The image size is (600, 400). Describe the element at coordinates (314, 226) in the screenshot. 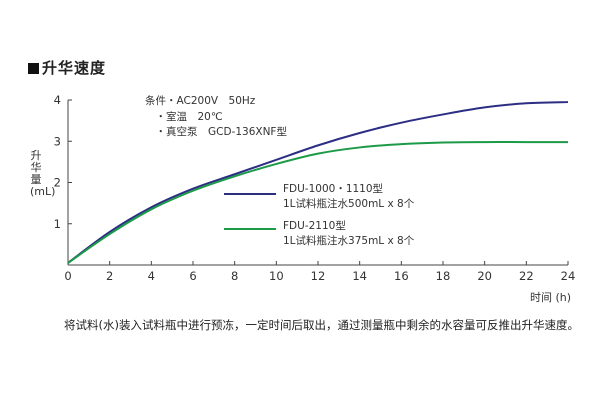

I see `legend-label: FDU-2110型` at that location.